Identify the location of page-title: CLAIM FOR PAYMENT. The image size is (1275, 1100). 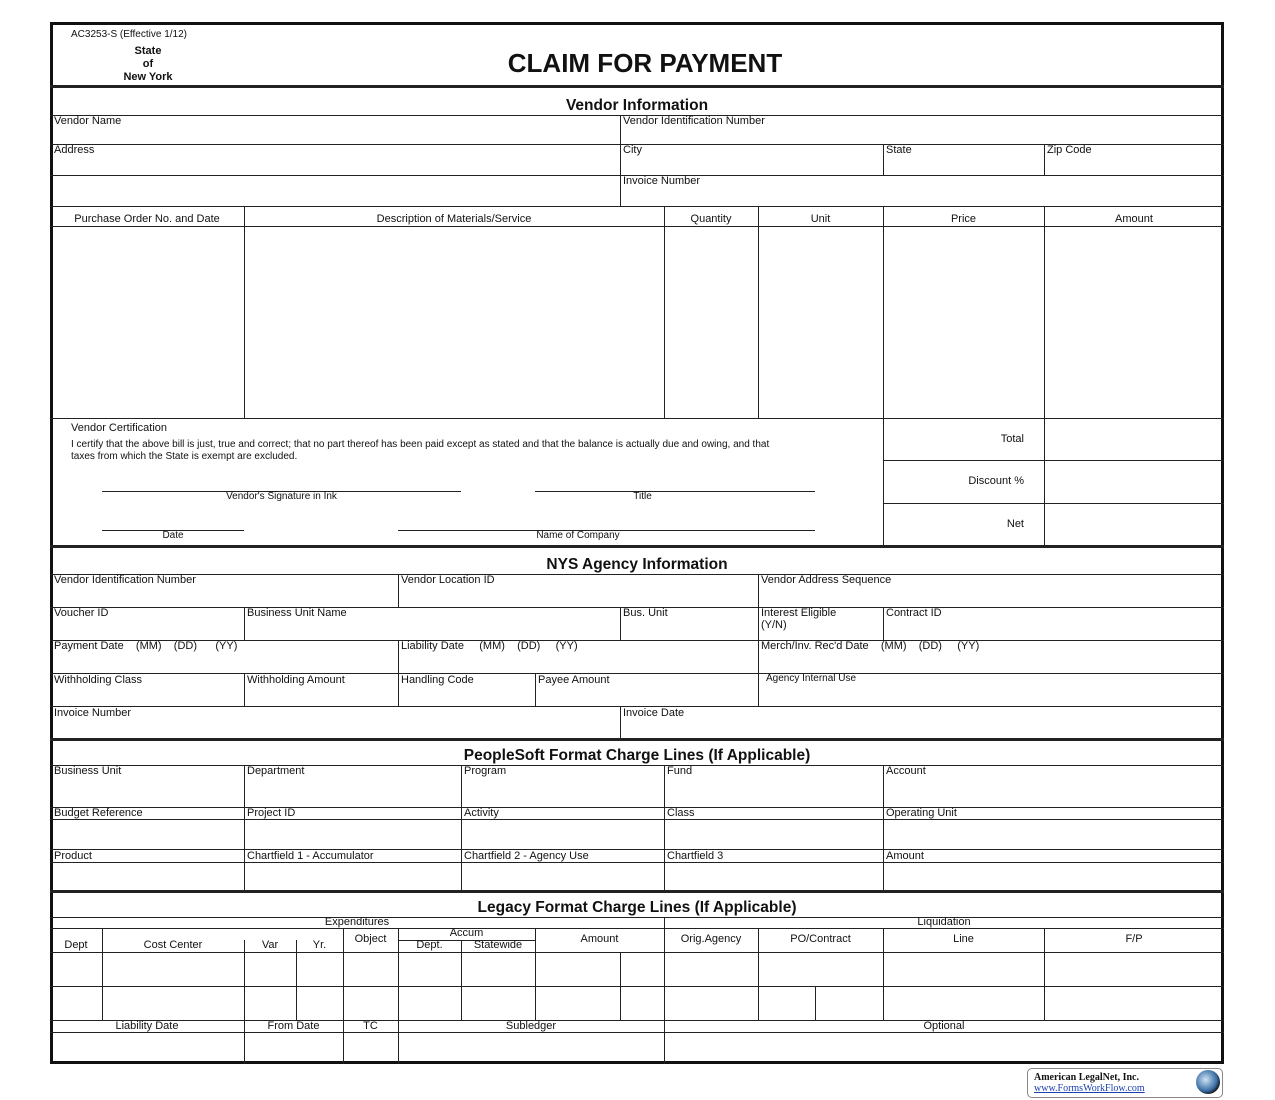
(645, 63).